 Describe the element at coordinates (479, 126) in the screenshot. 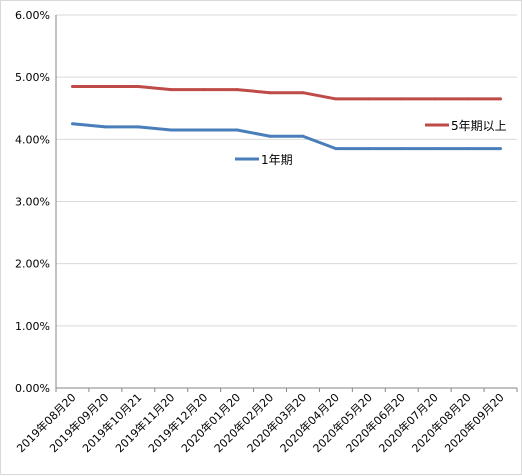

I see `legend-label: 5年期以上` at that location.